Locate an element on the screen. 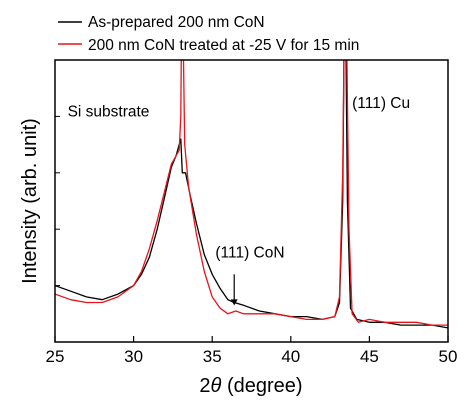 This screenshot has width=474, height=412. x-tick-label-50: 50 is located at coordinates (448, 356).